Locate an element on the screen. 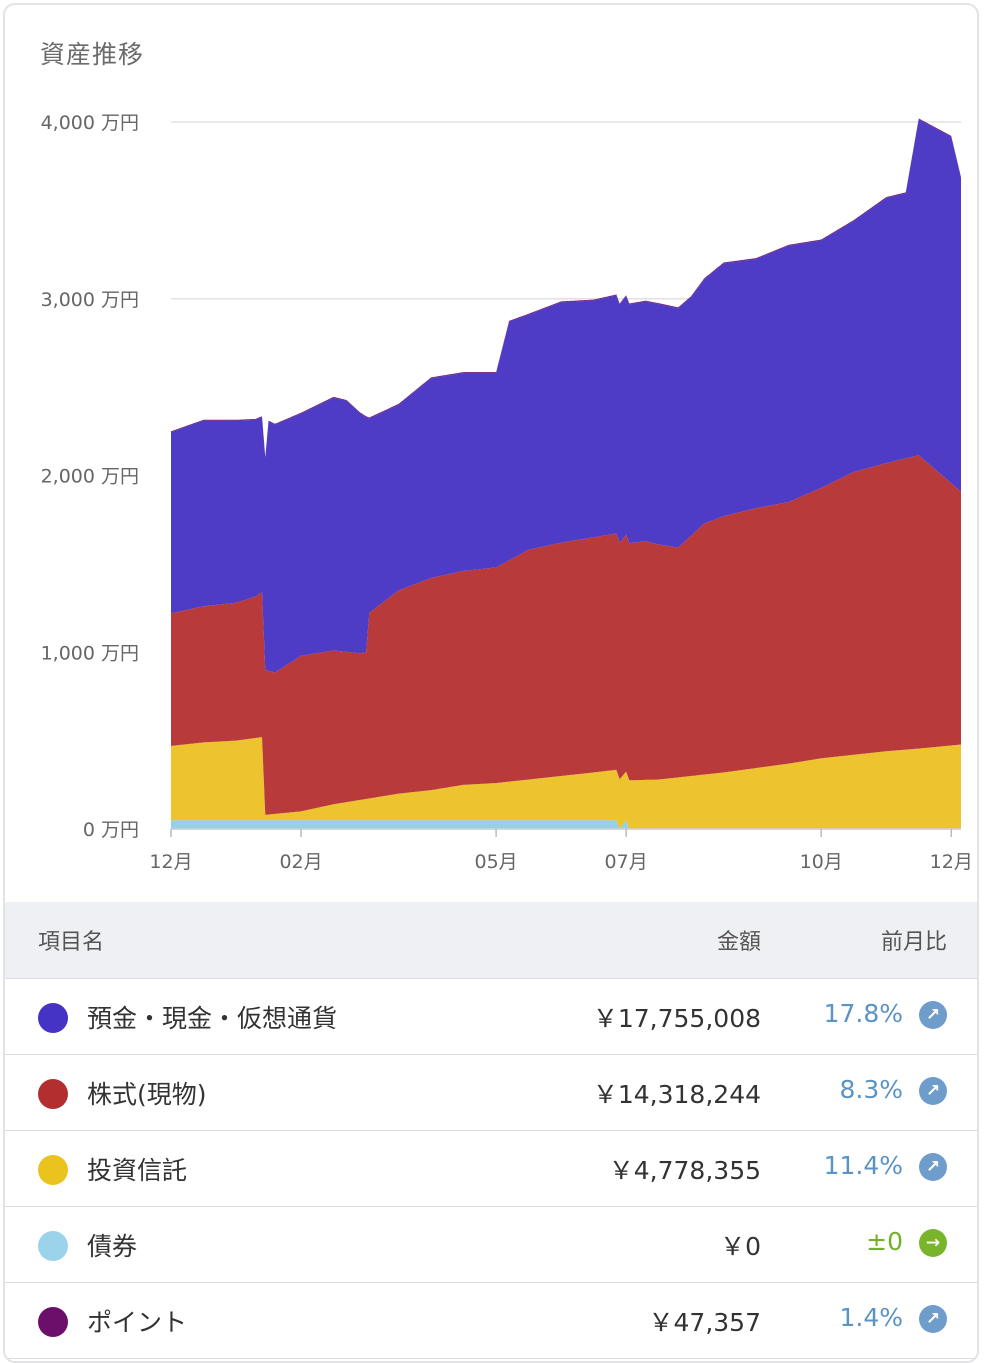 Image resolution: width=984 pixels, height=1363 pixels. table-row: 債券 ￥0 ±0 → is located at coordinates (491, 1245).